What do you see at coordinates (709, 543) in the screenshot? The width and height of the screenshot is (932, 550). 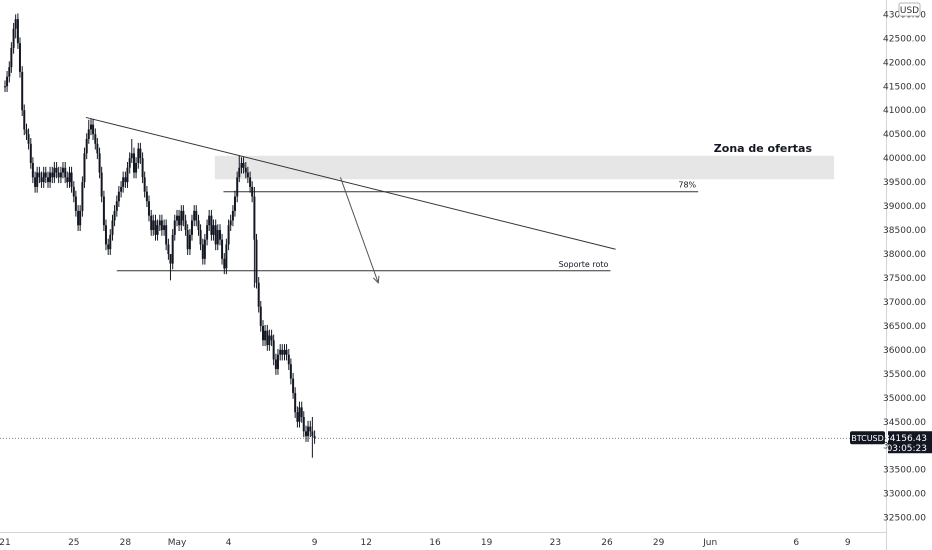 I see `x-tick-label: Jun` at bounding box center [709, 543].